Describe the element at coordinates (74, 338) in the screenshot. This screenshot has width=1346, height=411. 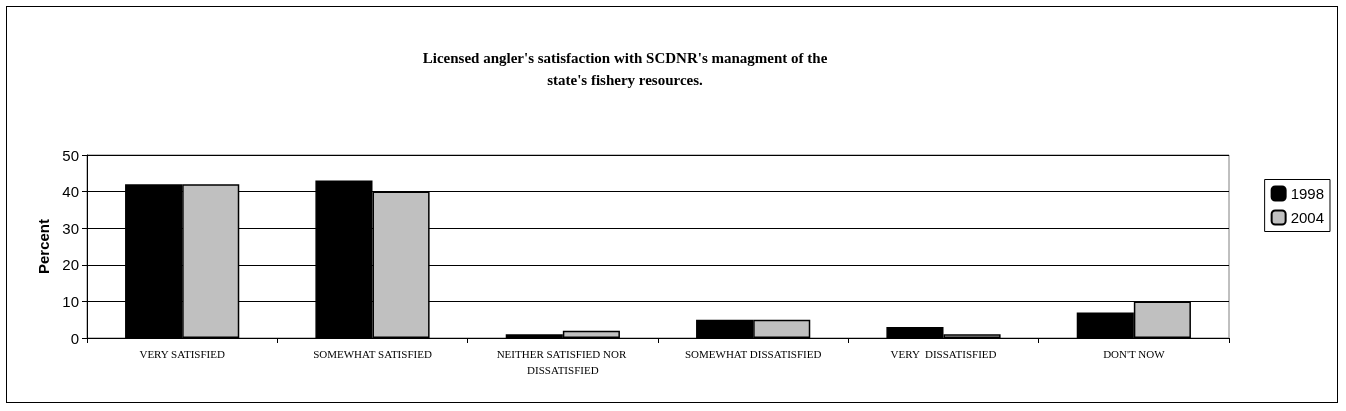
I see `y-tick-label: 0` at that location.